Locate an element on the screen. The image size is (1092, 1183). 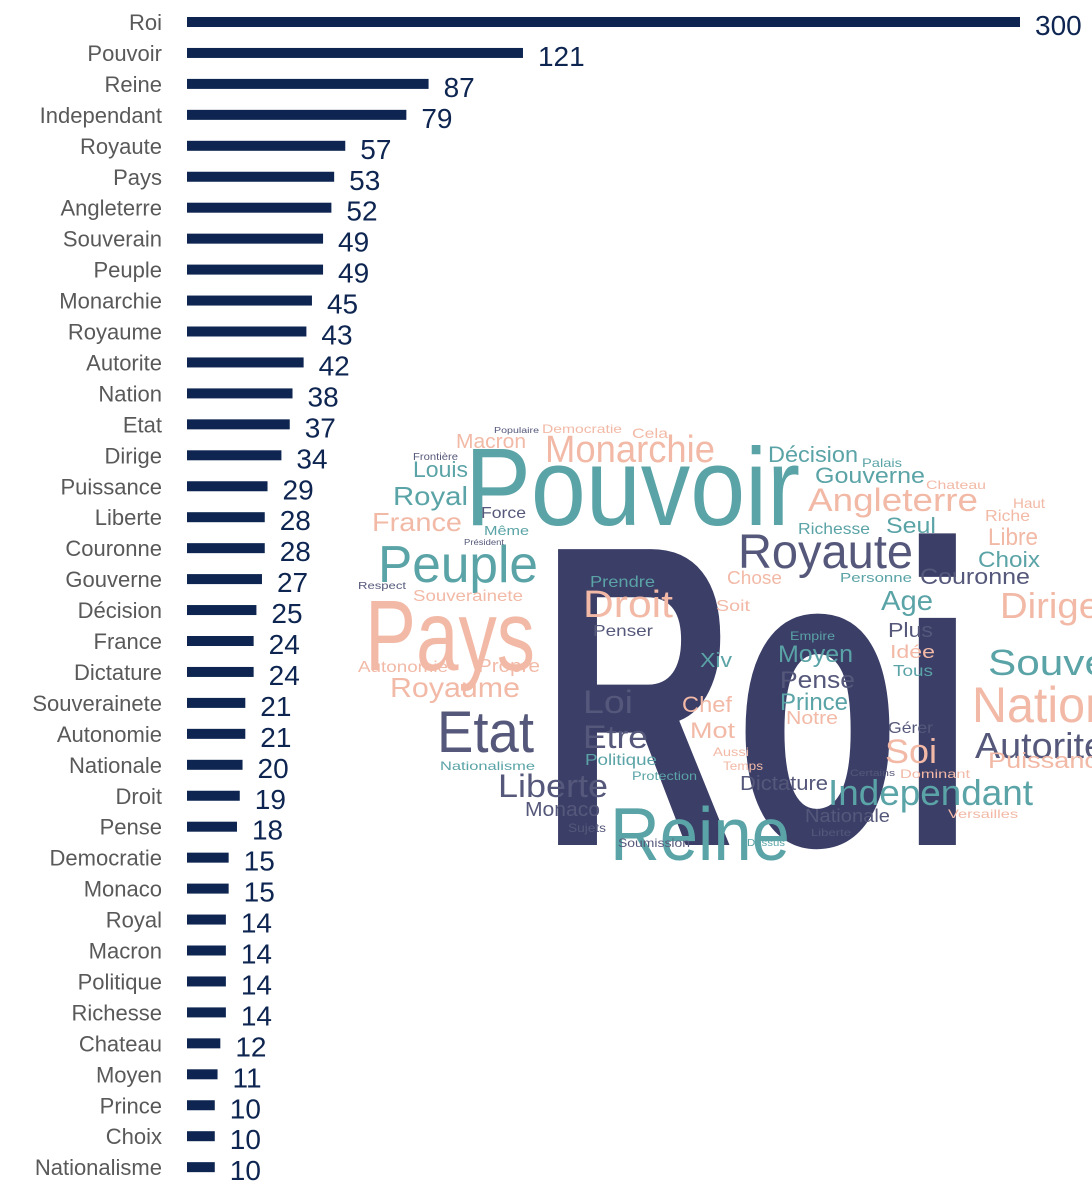
cloud-word: Respect is located at coordinates (382, 586).